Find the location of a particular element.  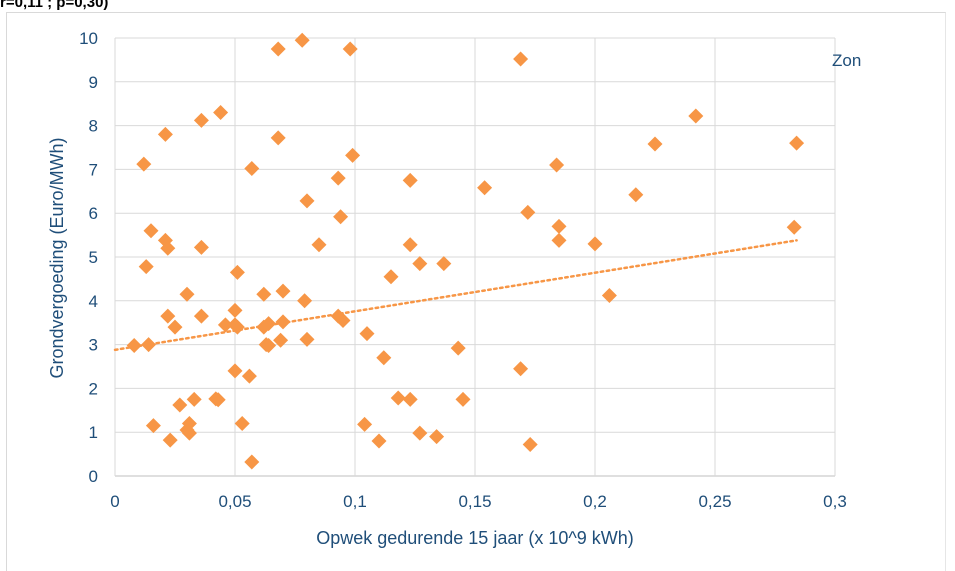

chart-caption: r=0,11 ; p=0,30) is located at coordinates (54, 5).